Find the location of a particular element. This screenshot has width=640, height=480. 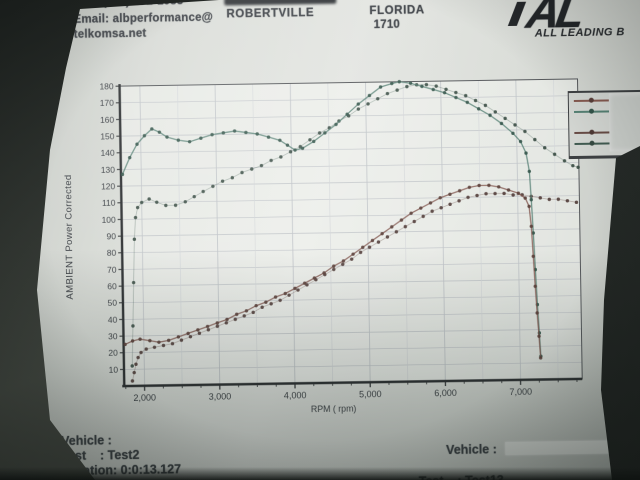

location-suburb: ROBERTVILLE is located at coordinates (270, 14).